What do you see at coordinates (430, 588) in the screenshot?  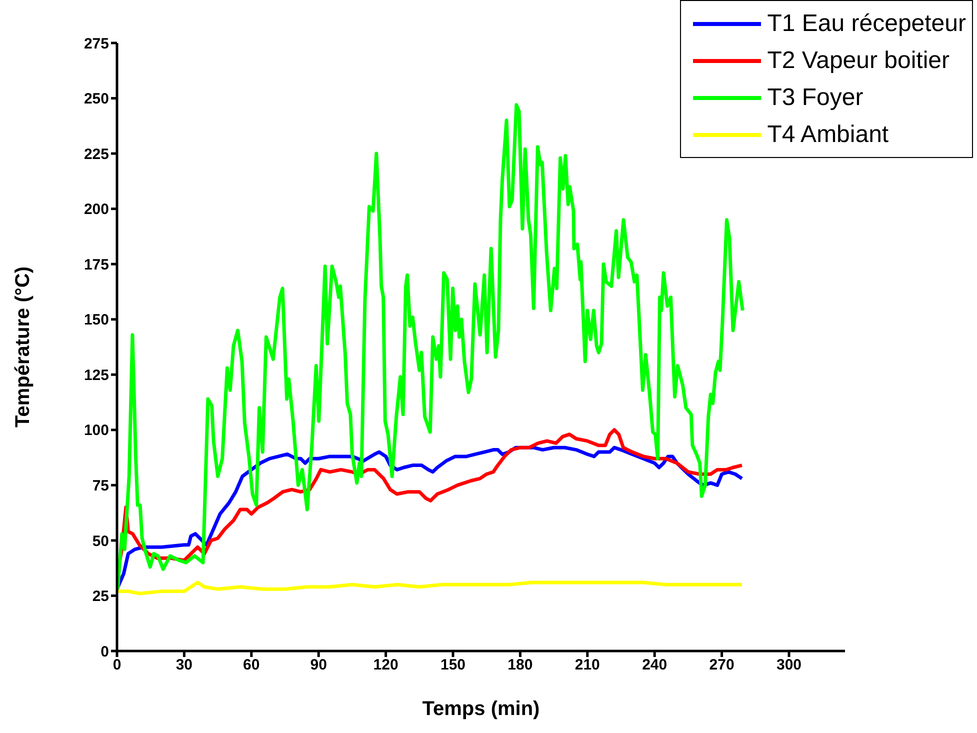 I see `line-series` at bounding box center [430, 588].